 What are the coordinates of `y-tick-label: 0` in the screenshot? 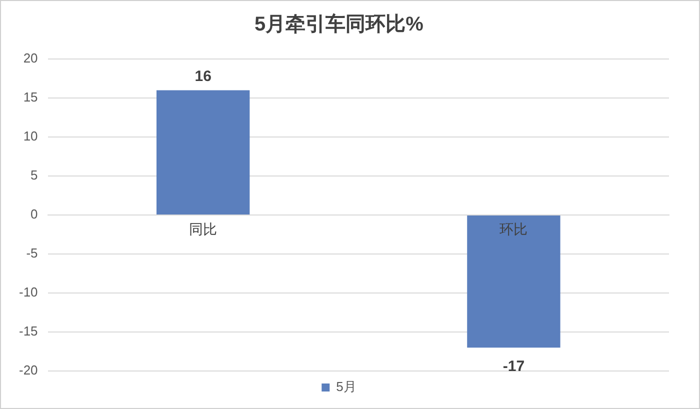 It's located at (34, 214).